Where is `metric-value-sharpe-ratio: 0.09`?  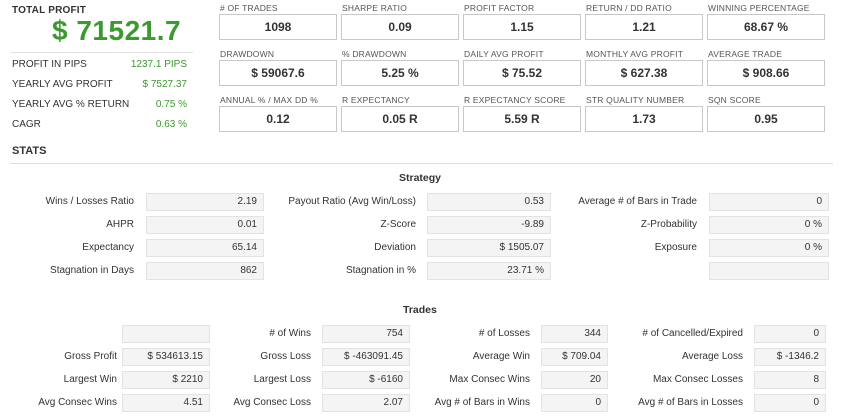
metric-value-sharpe-ratio: 0.09 is located at coordinates (400, 27).